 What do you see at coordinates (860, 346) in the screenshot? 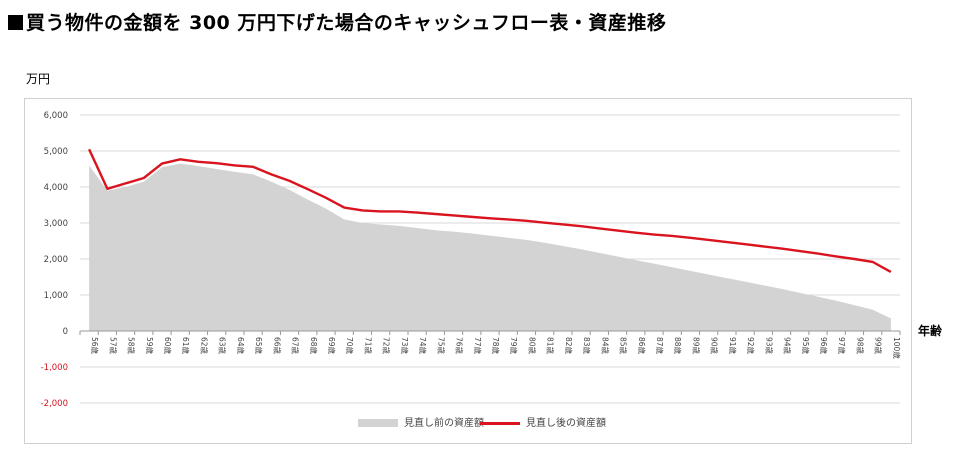
I see `x-tick-label: 98歳` at bounding box center [860, 346].